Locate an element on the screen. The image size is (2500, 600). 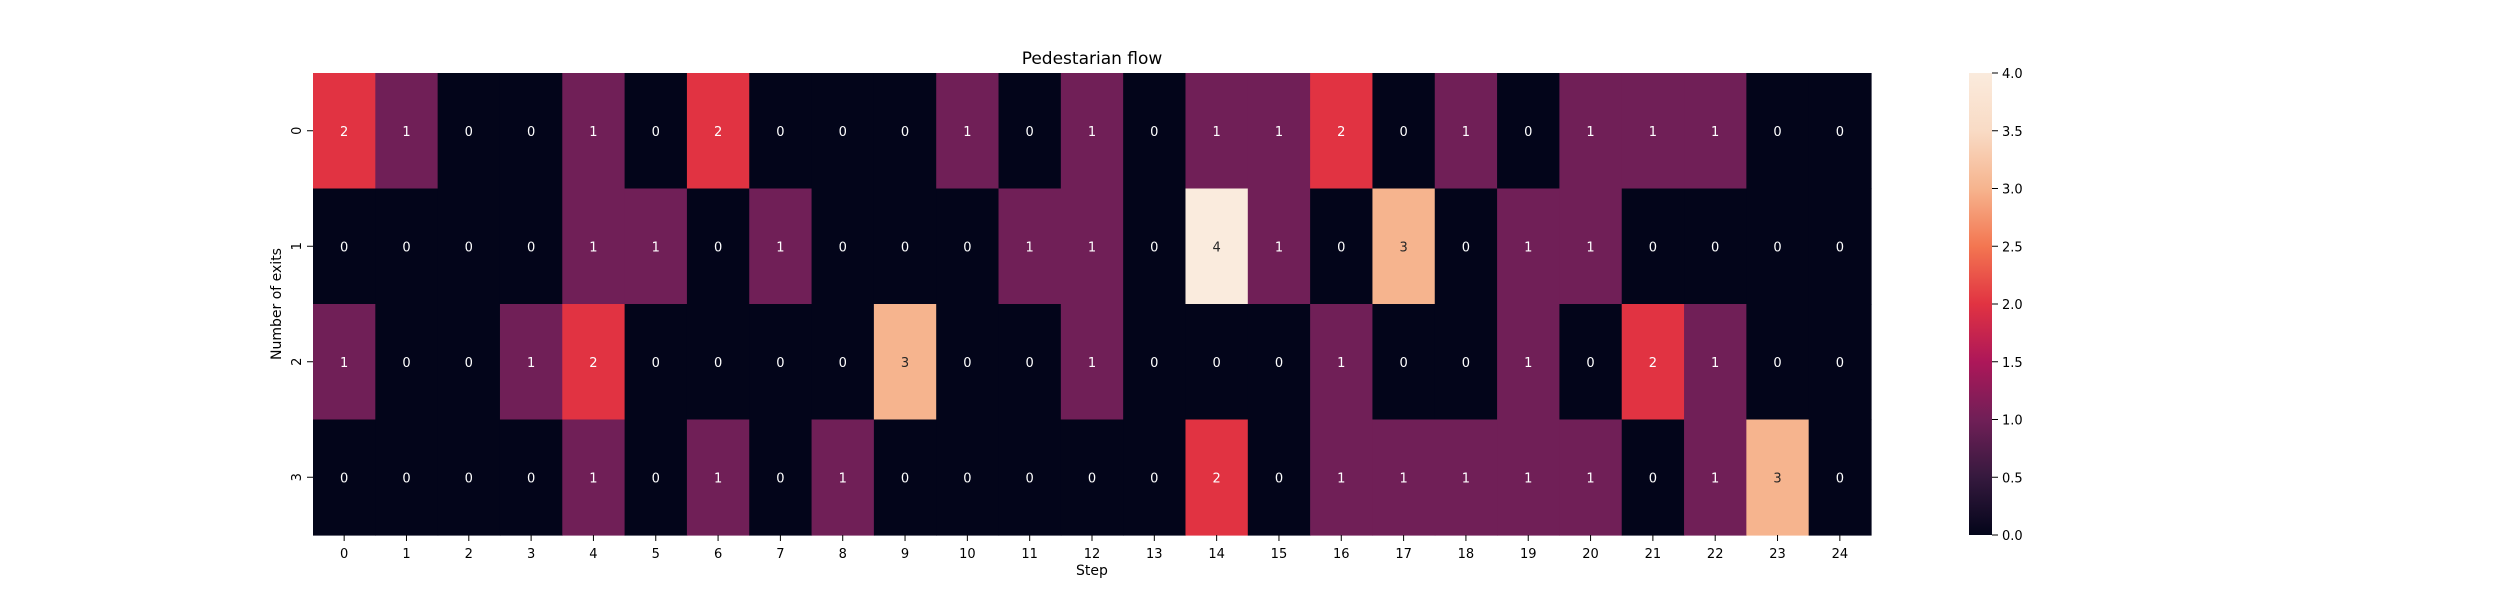
x-tick-label: 5 is located at coordinates (656, 554).